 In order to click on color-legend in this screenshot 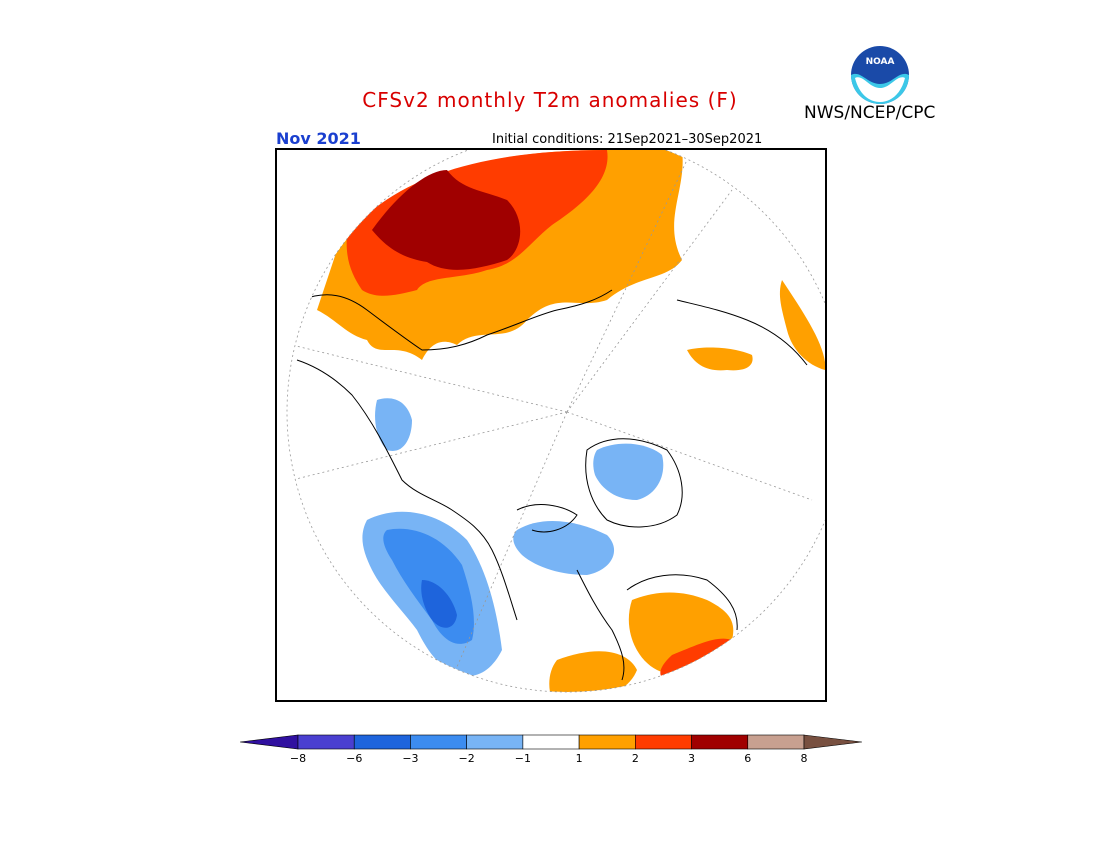, I will do `click(551, 745)`.